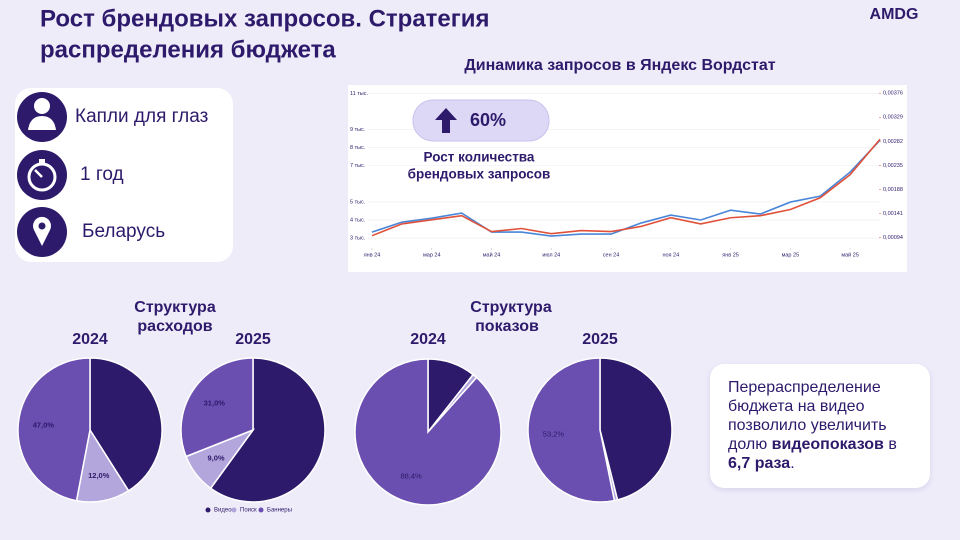 Image resolution: width=960 pixels, height=540 pixels. What do you see at coordinates (492, 254) in the screenshot?
I see `x-tick-label: май 24` at bounding box center [492, 254].